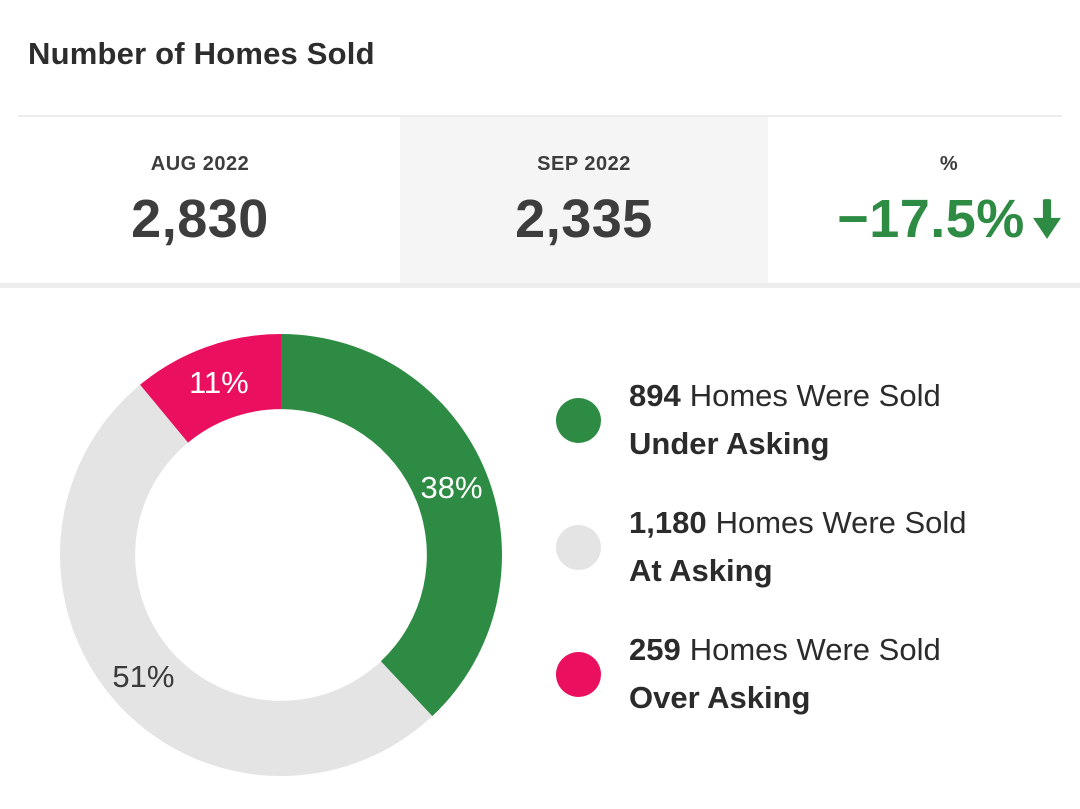 The image size is (1080, 809). Describe the element at coordinates (668, 522) in the screenshot. I see `legend-count: 1,180` at that location.